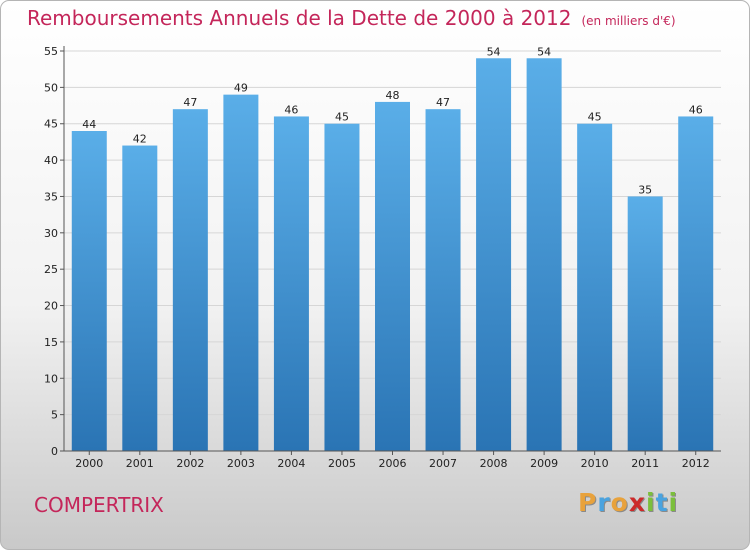 The height and width of the screenshot is (550, 750). Describe the element at coordinates (51, 87) in the screenshot. I see `y-tick-label: 50` at that location.